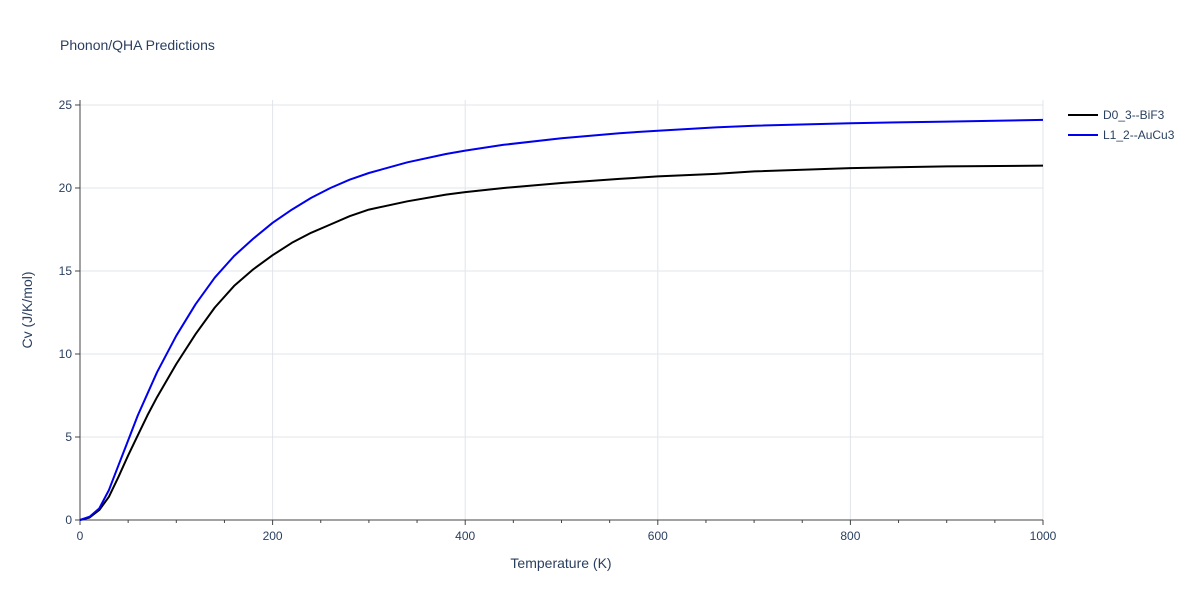 The image size is (1200, 600). I want to click on y-axis-title: Cv (J/K/mol), so click(27, 310).